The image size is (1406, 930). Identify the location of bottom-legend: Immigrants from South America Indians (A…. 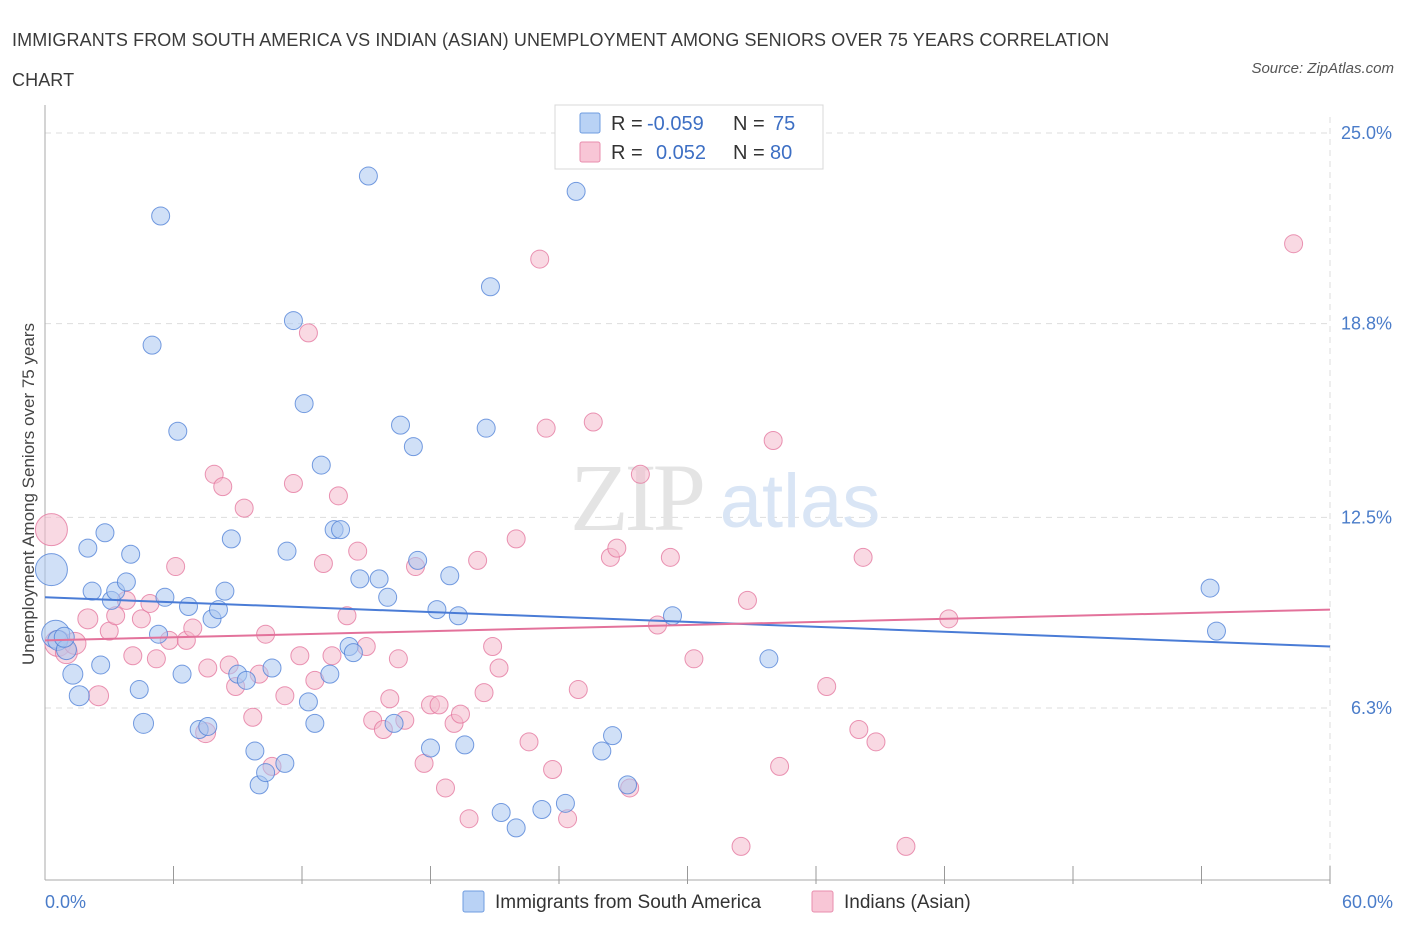
(716, 901).